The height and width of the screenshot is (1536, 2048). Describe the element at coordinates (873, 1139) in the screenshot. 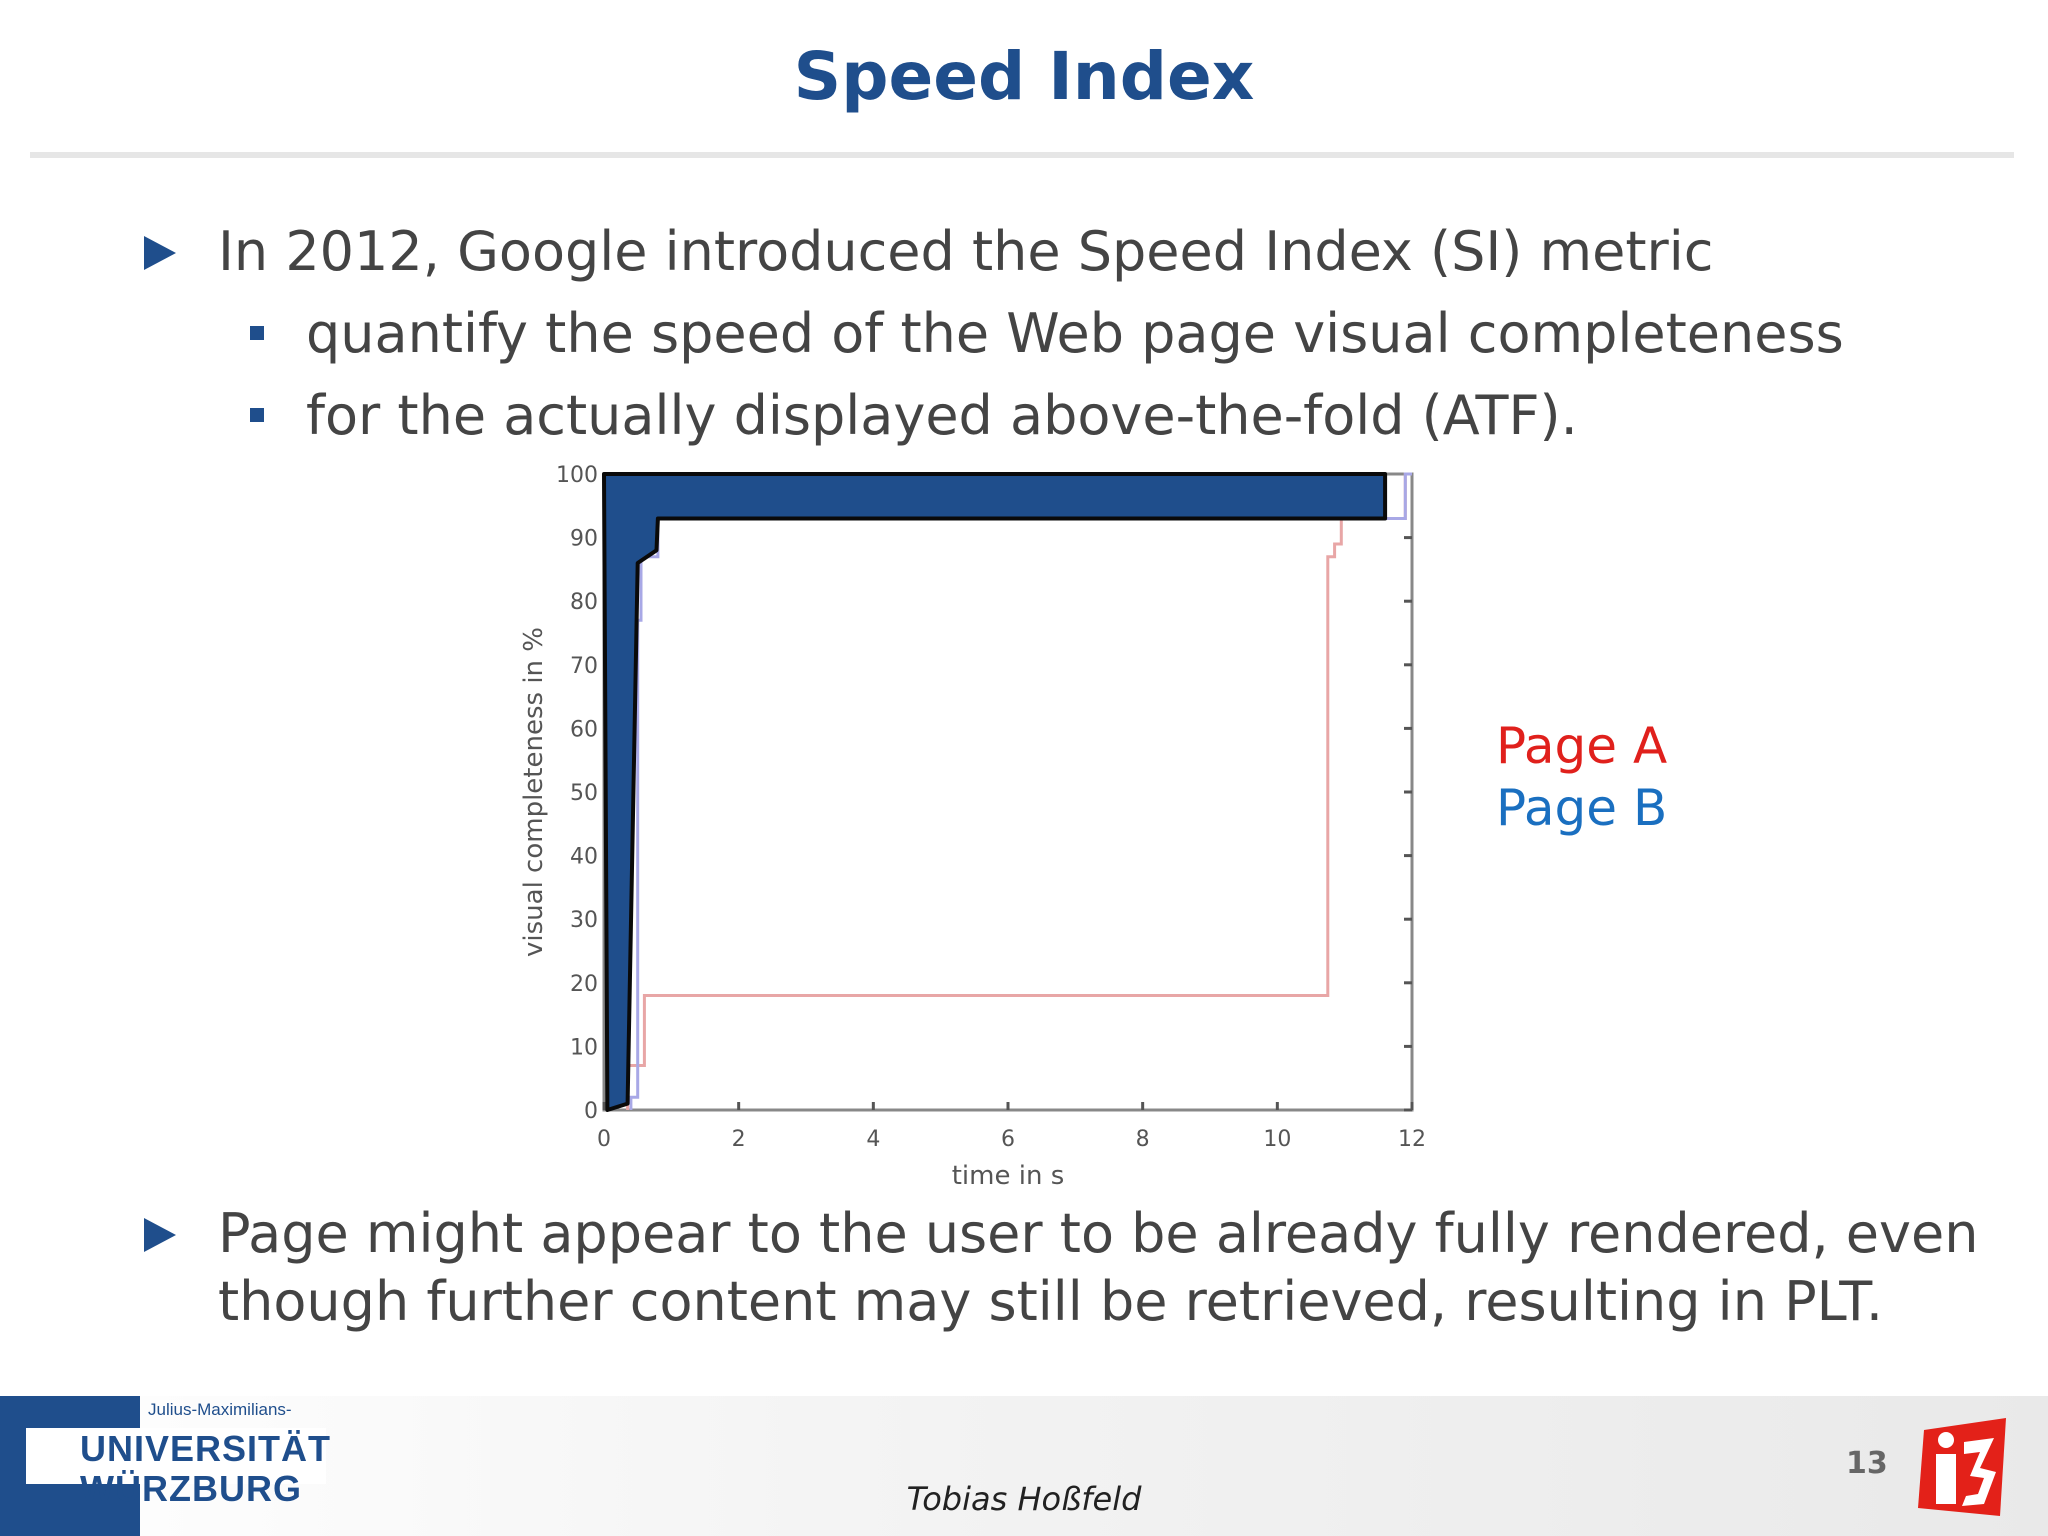

I see `x-tick-label: 4` at that location.